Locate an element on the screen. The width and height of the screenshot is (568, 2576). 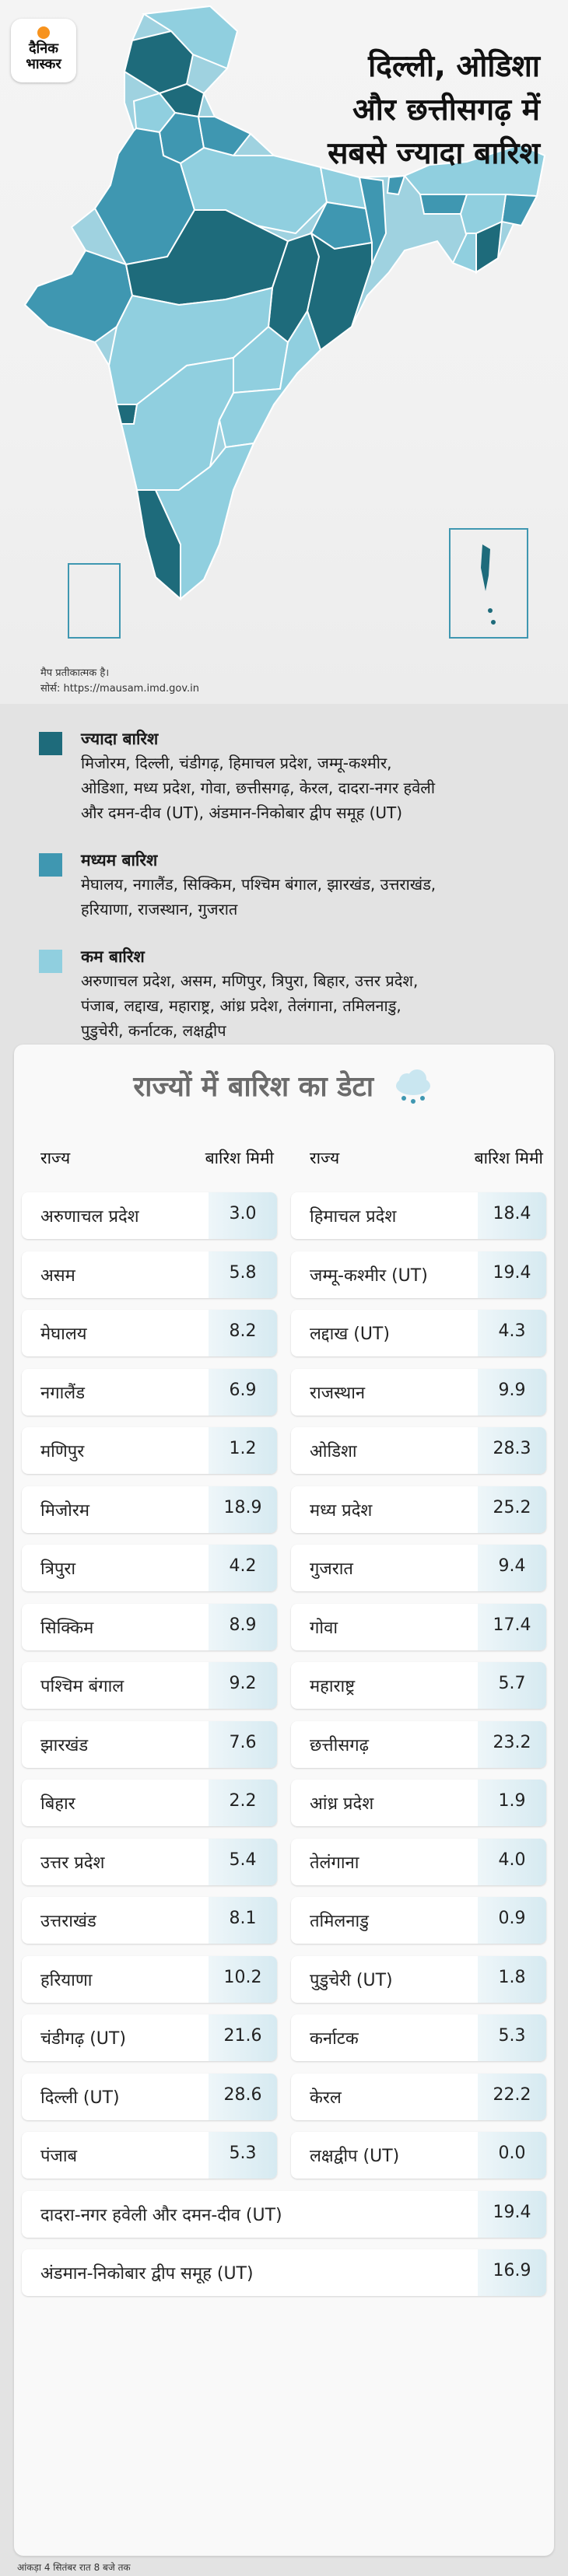
table-row: पुडुचेरी (UT) 1.8 is located at coordinates (418, 1979).